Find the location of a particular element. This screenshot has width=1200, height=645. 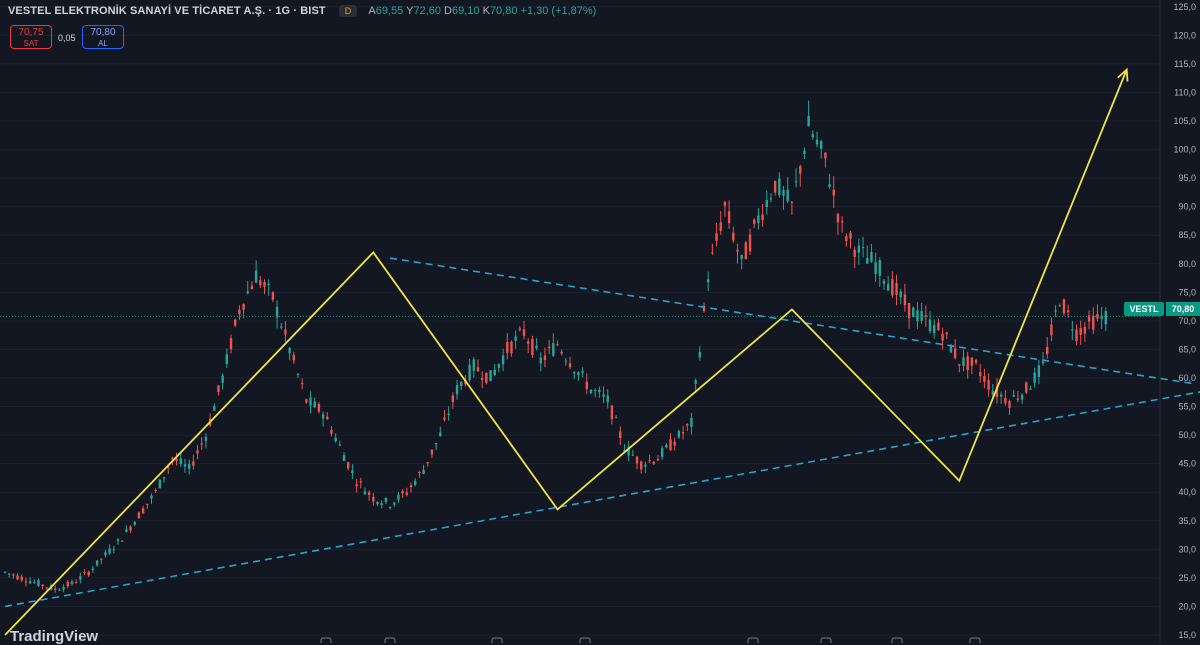

buy-button: 70,80 AL is located at coordinates (103, 37).